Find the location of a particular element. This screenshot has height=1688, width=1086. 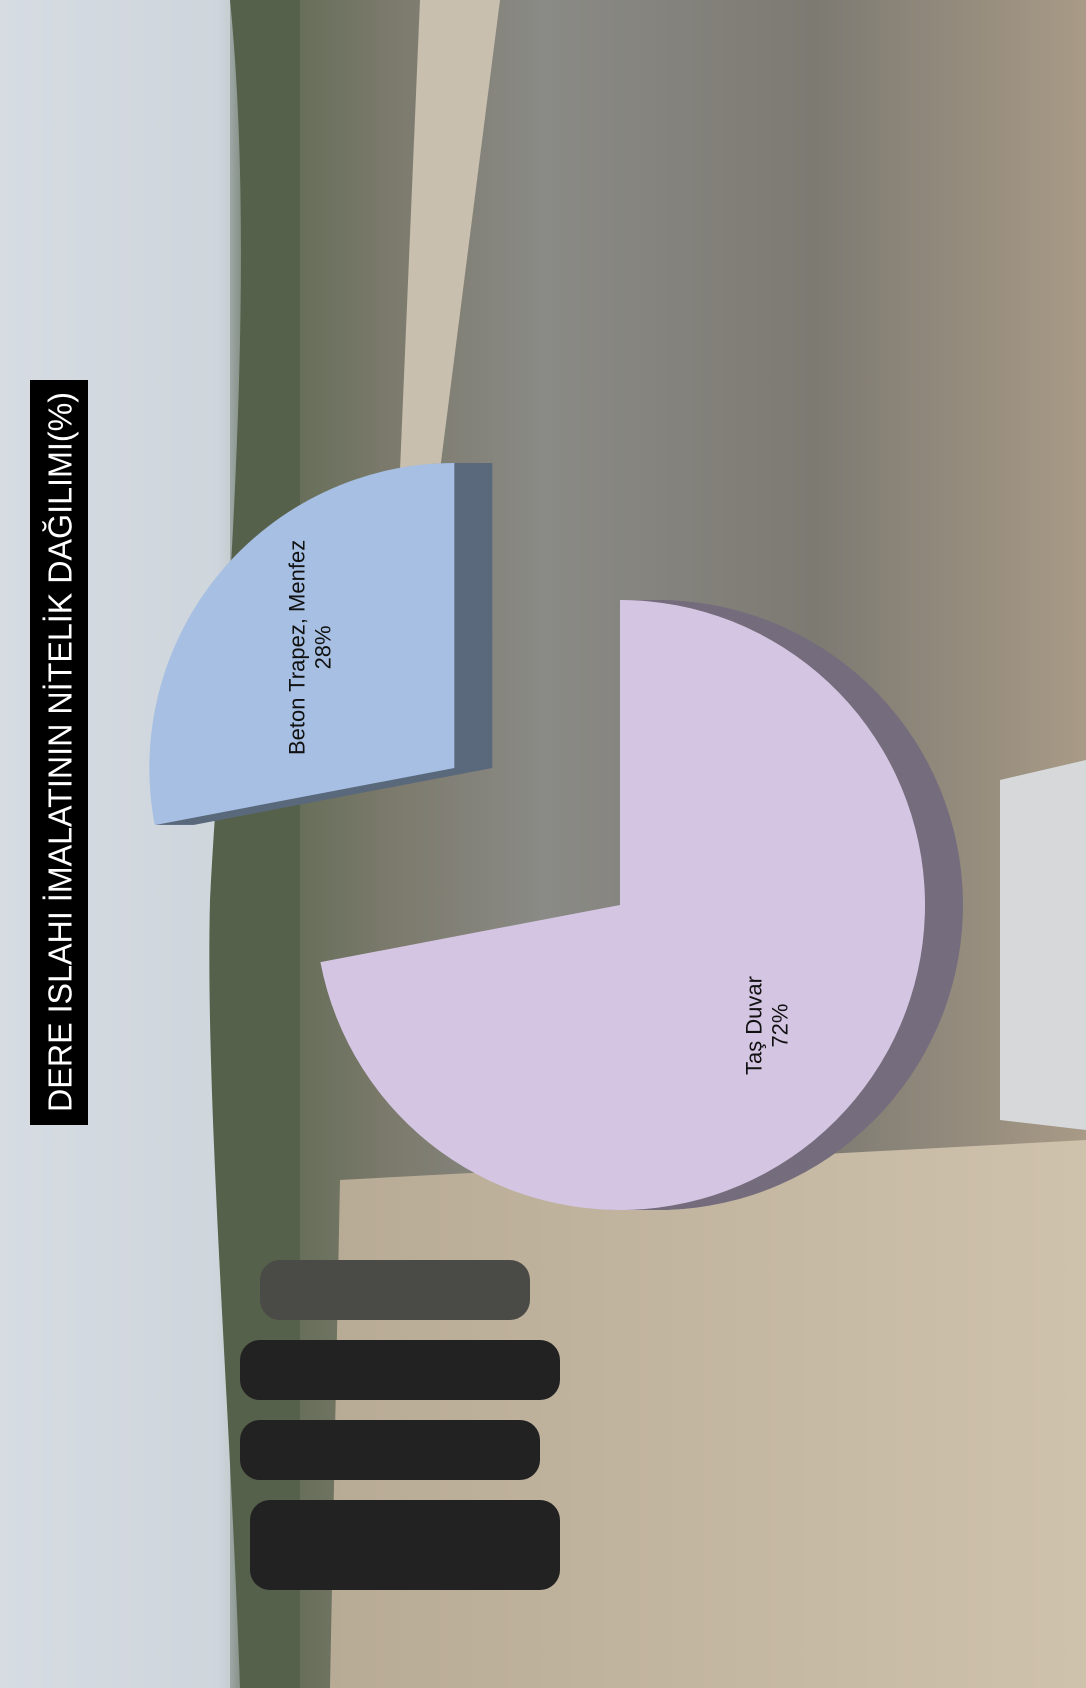

slice is located at coordinates (302, 644).